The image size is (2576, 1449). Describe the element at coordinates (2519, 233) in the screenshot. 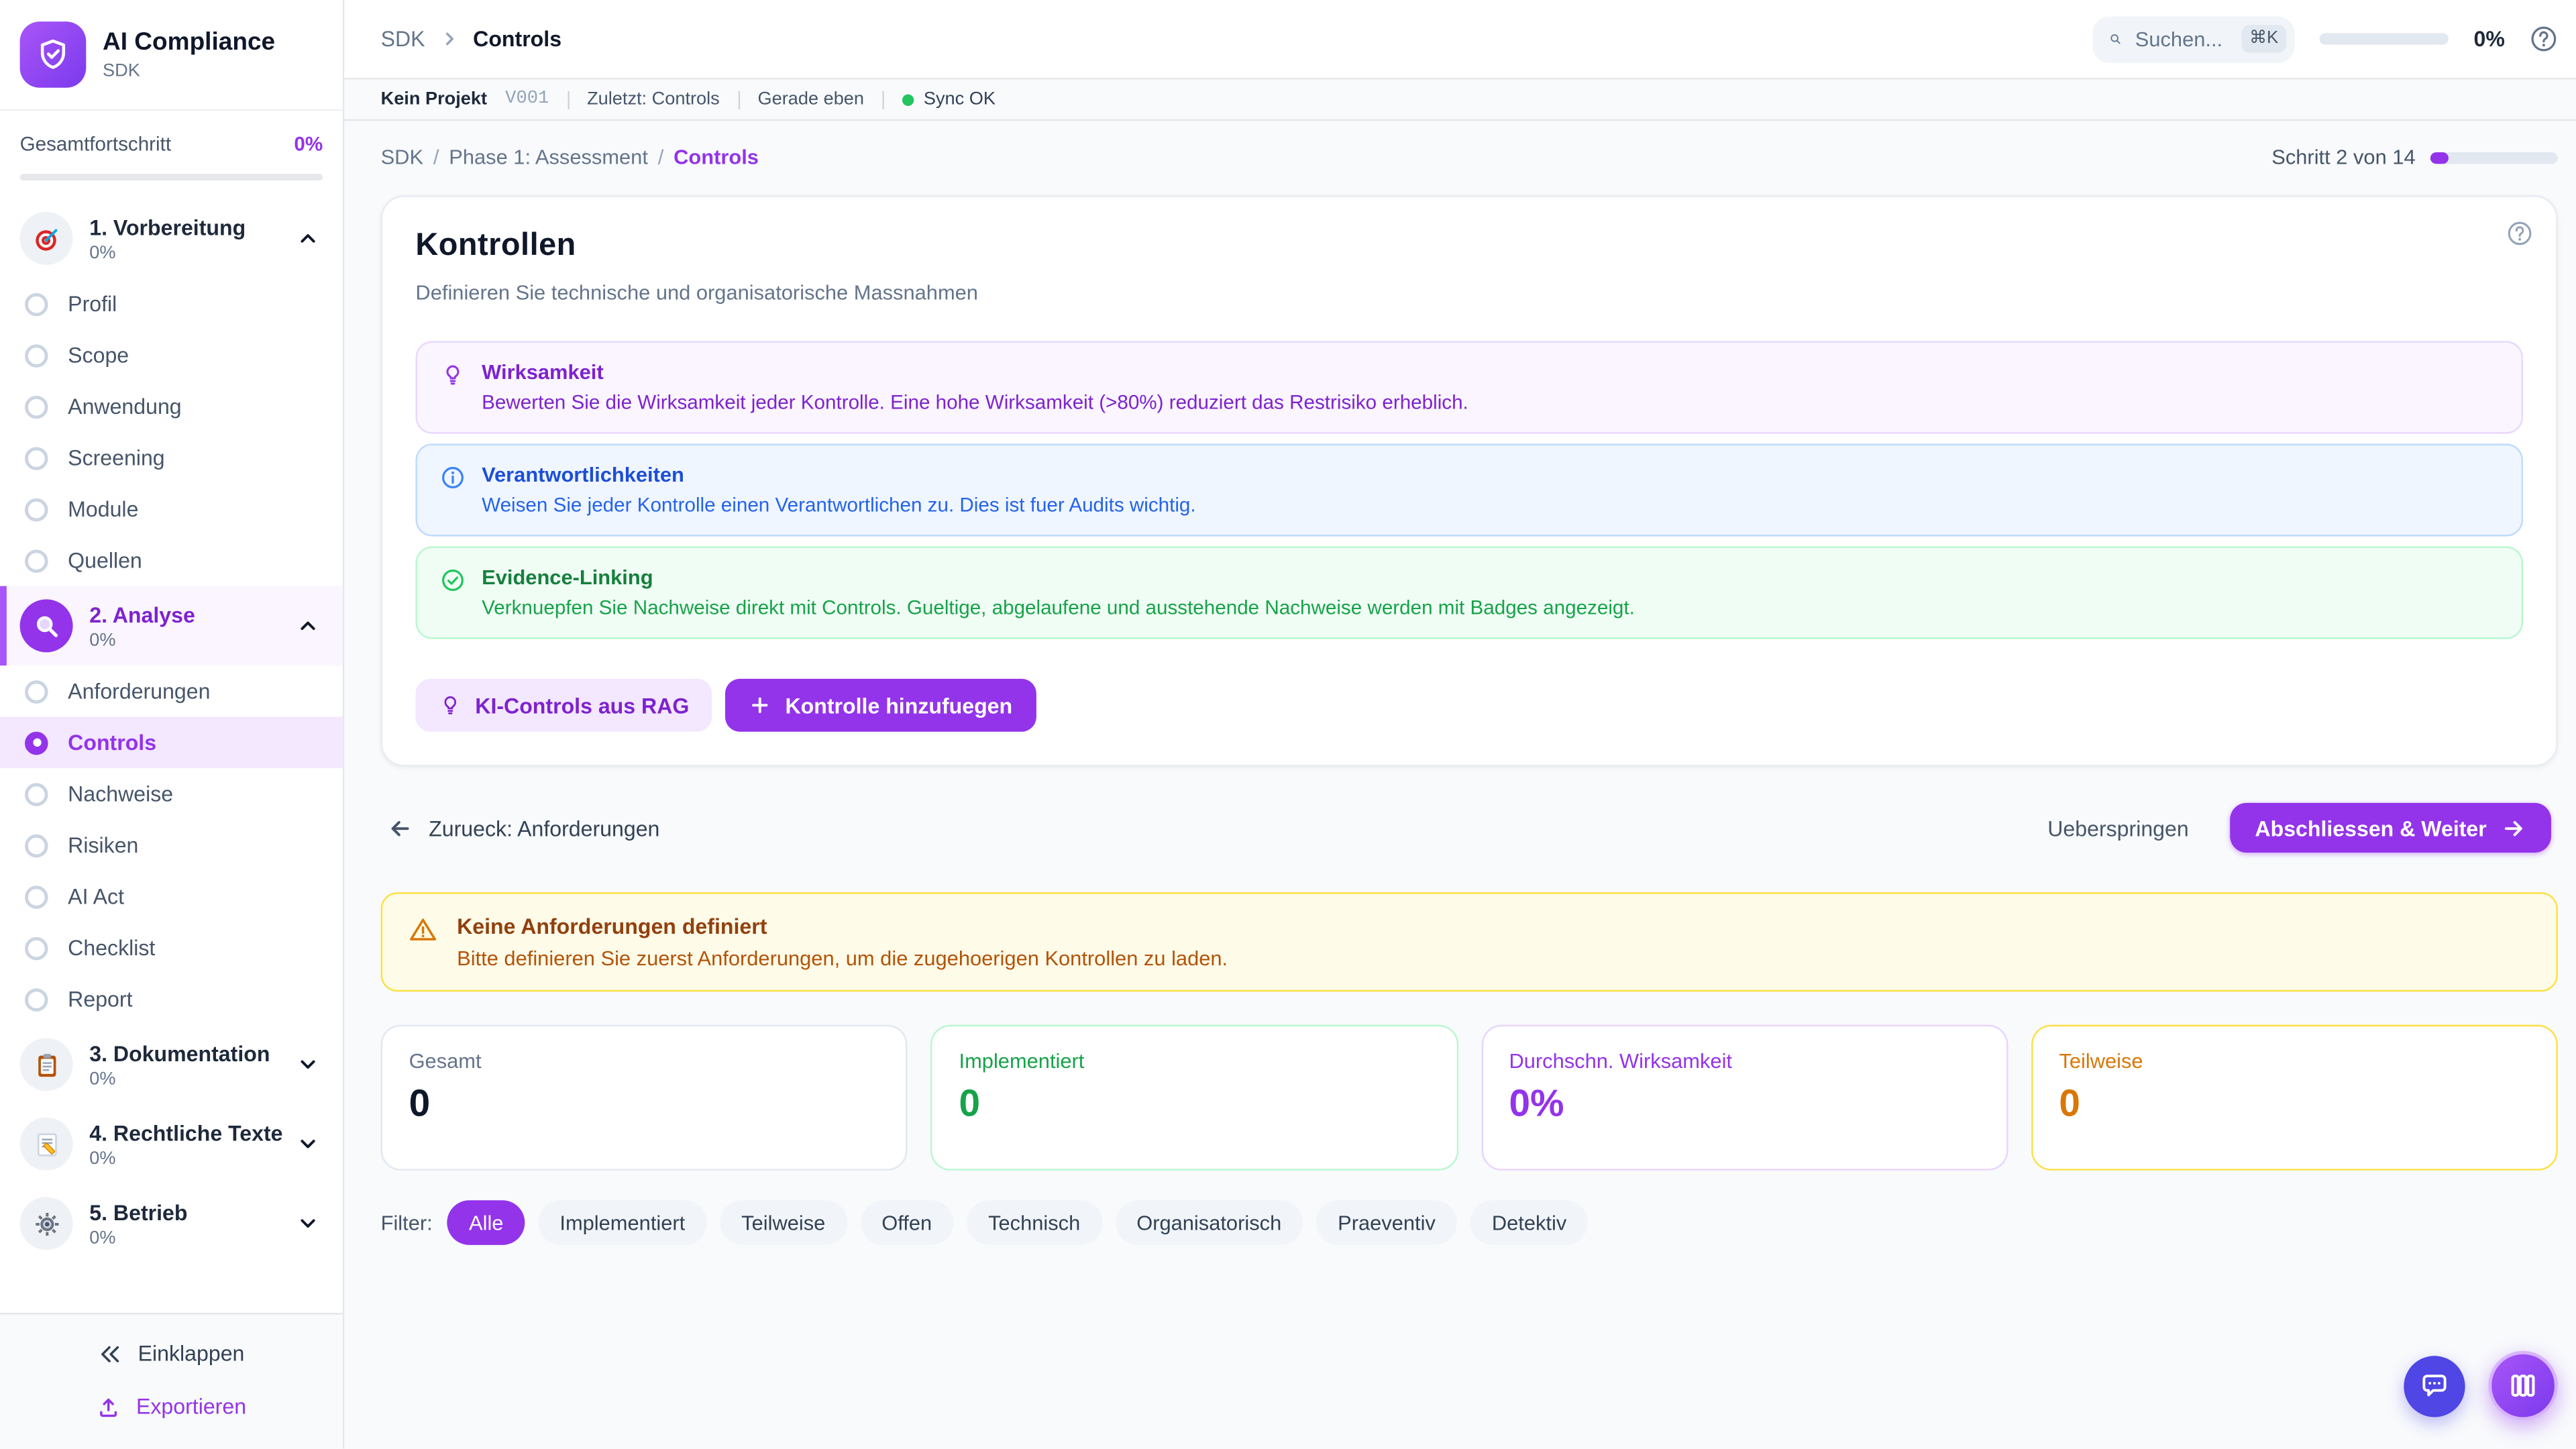

I see `card-help-button` at that location.